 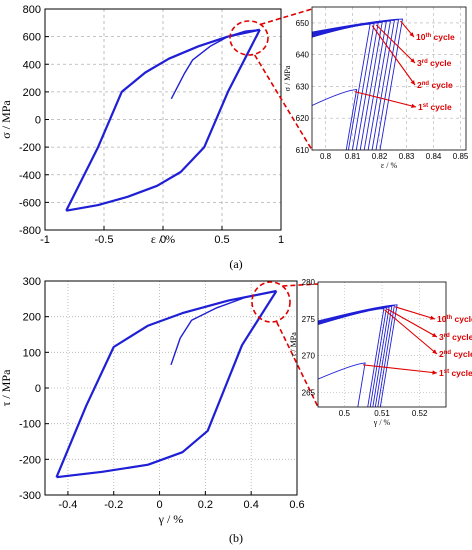 I want to click on inset-x-tick-label: 0.5, so click(x=345, y=413).